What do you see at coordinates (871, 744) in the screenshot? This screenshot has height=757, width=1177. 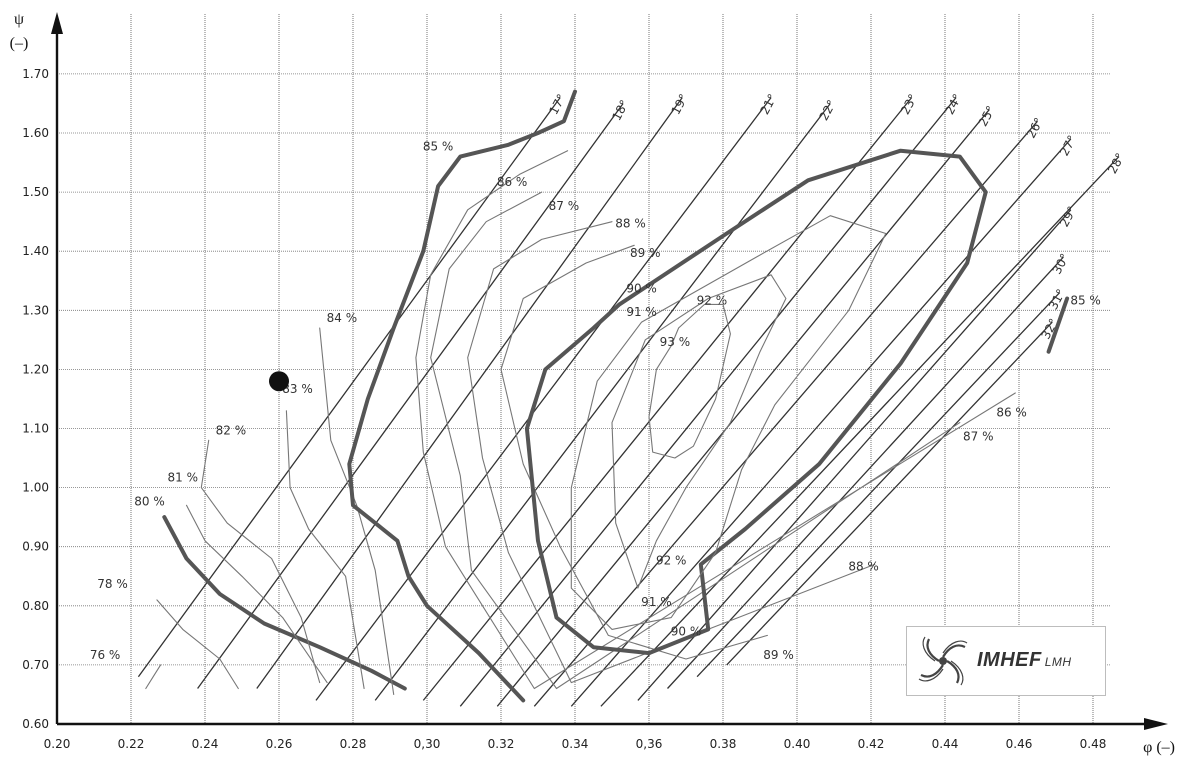 I see `x-tick-label: 0.42` at bounding box center [871, 744].